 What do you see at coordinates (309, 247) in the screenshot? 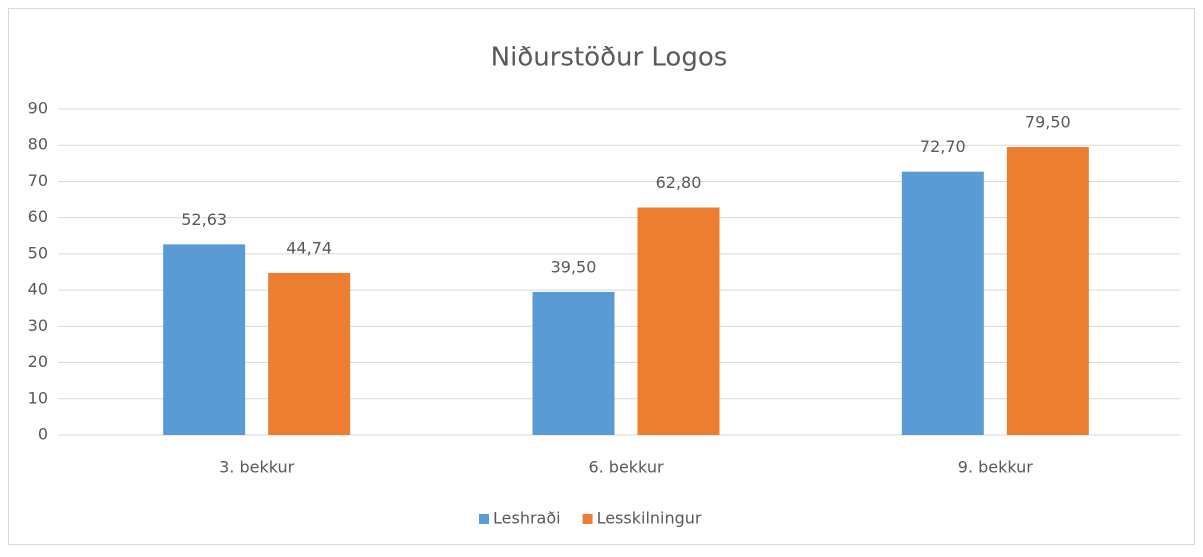
I see `data-label: 44,74` at bounding box center [309, 247].